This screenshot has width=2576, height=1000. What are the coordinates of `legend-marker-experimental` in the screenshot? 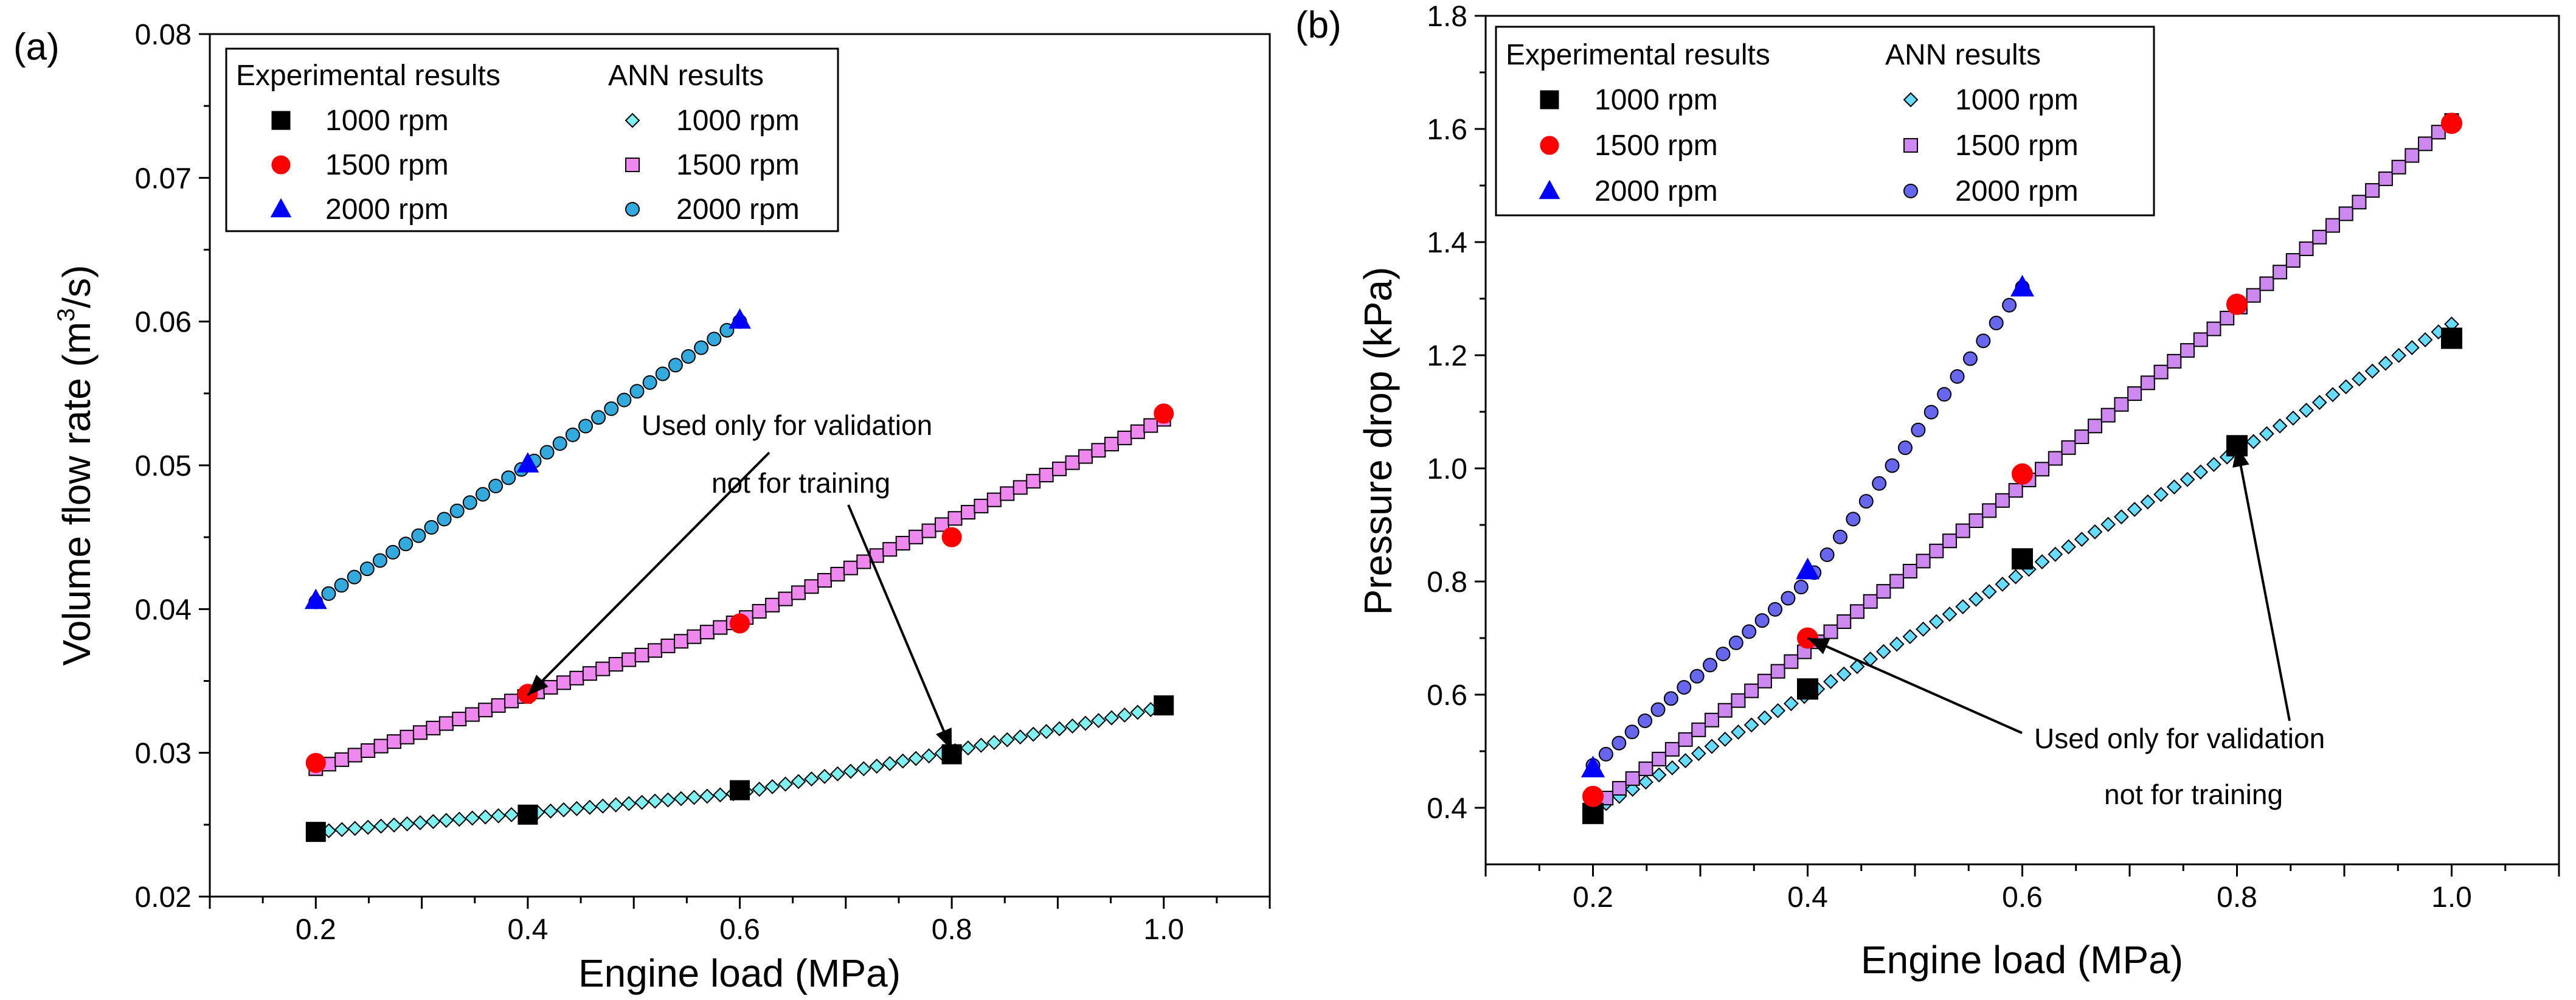 It's located at (1549, 100).